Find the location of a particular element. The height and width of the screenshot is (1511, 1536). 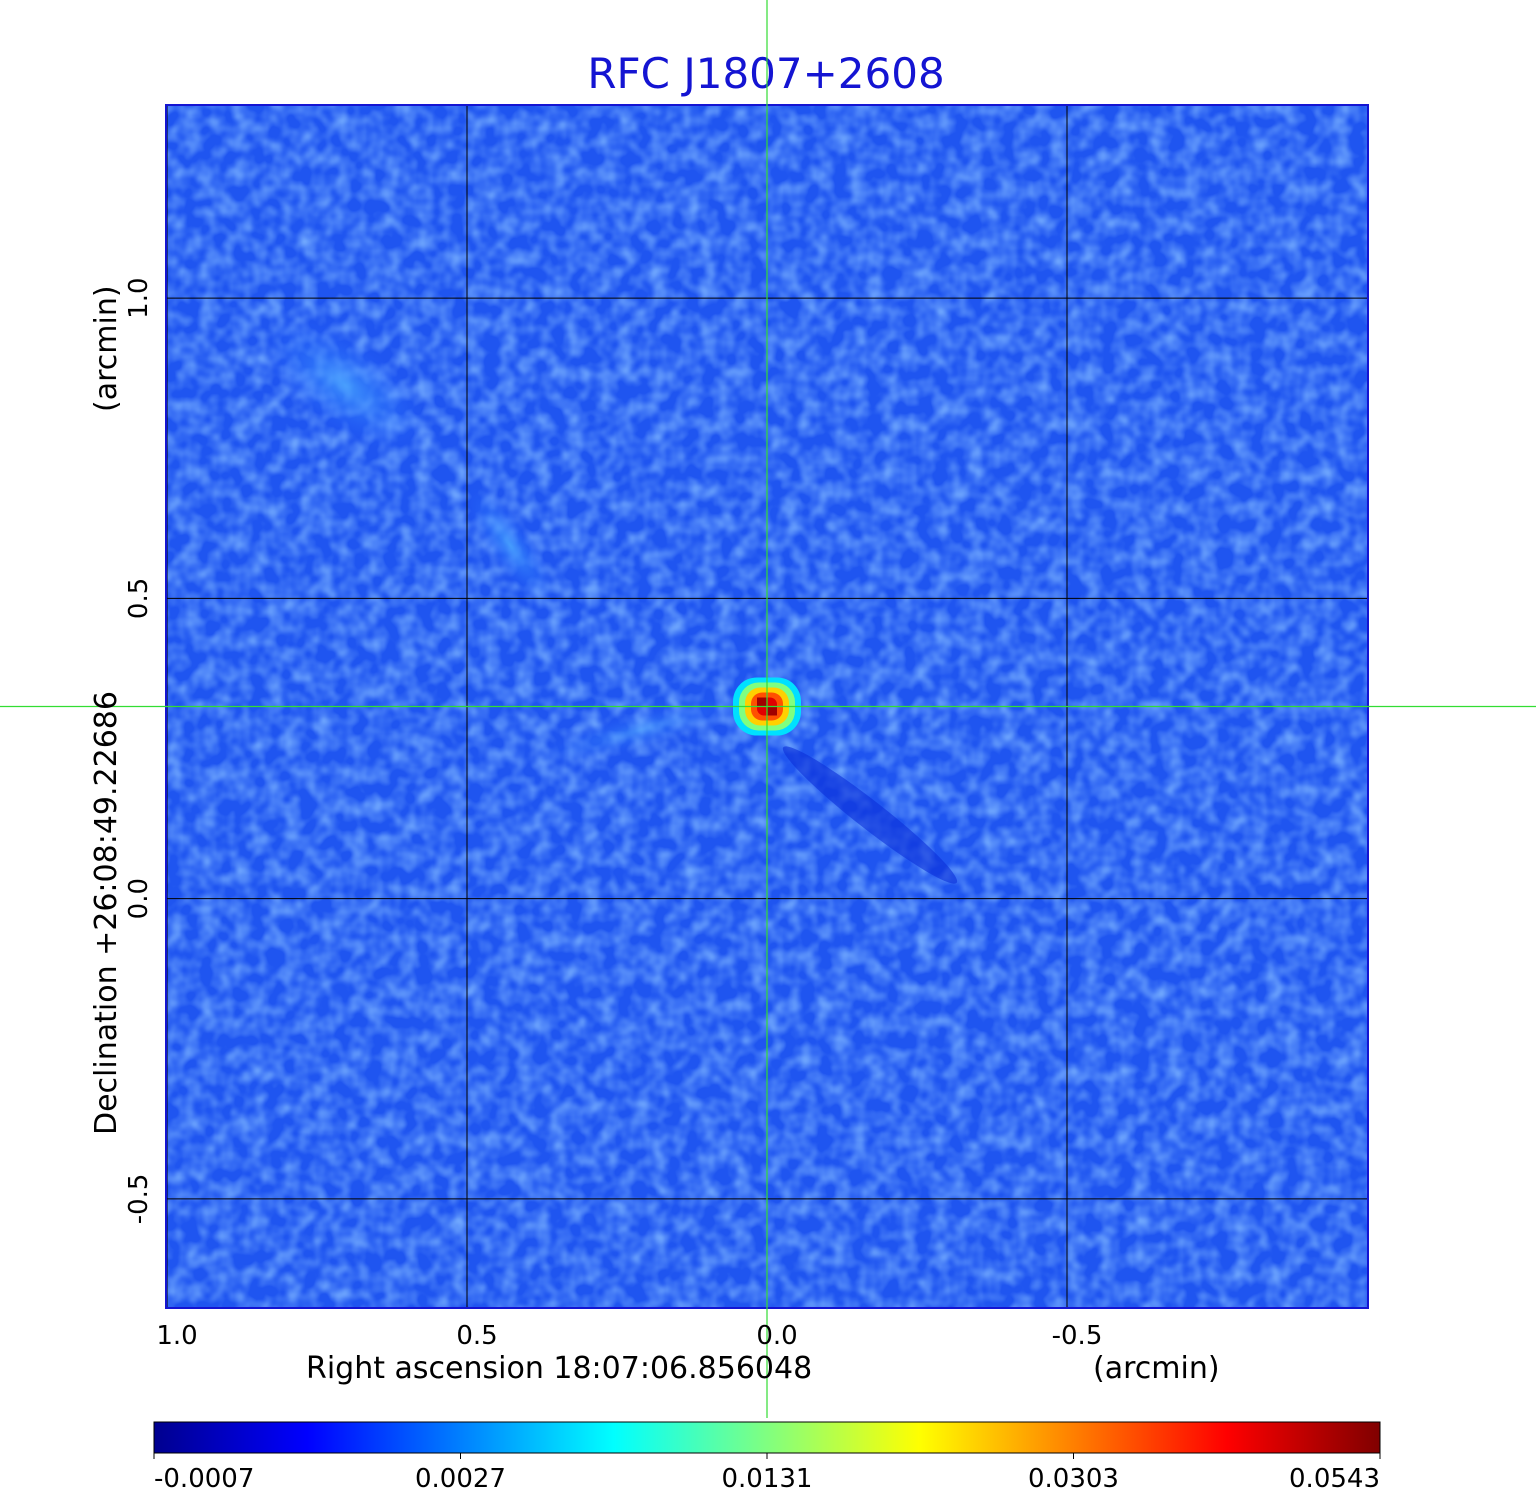

y-tick-label: 0.5 is located at coordinates (139, 598).